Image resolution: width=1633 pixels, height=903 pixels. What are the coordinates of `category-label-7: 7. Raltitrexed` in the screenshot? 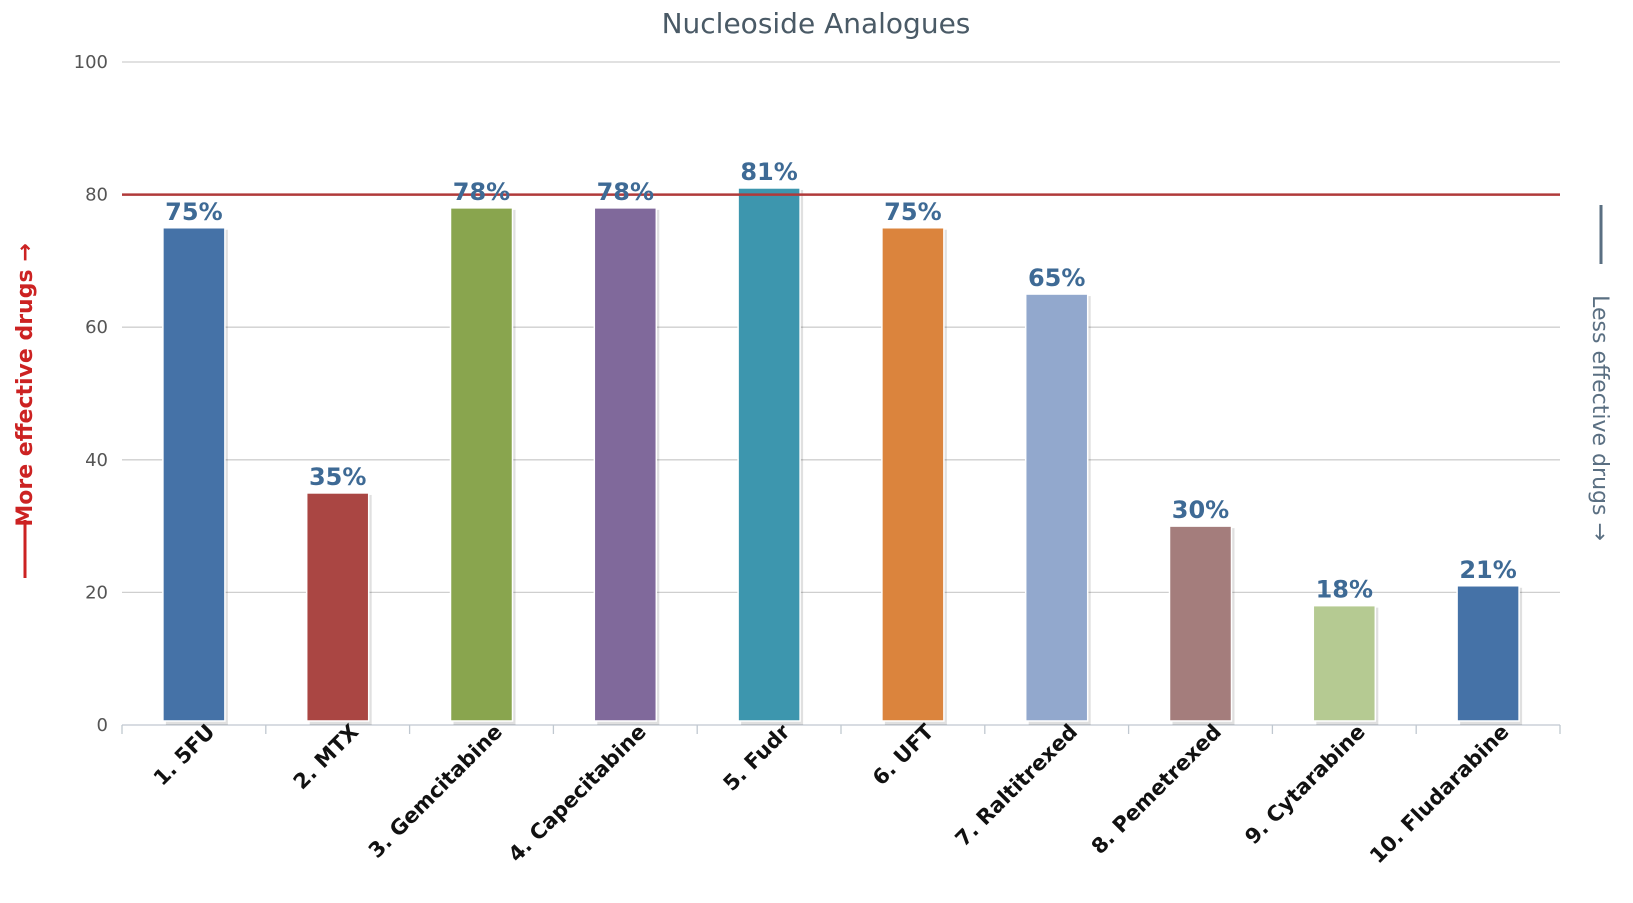 It's located at (1017, 786).